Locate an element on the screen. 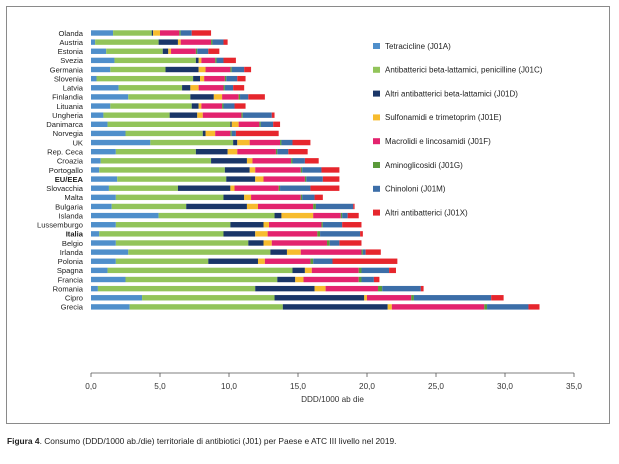 The image size is (619, 464). category-label-francia: Francia is located at coordinates (71, 279).